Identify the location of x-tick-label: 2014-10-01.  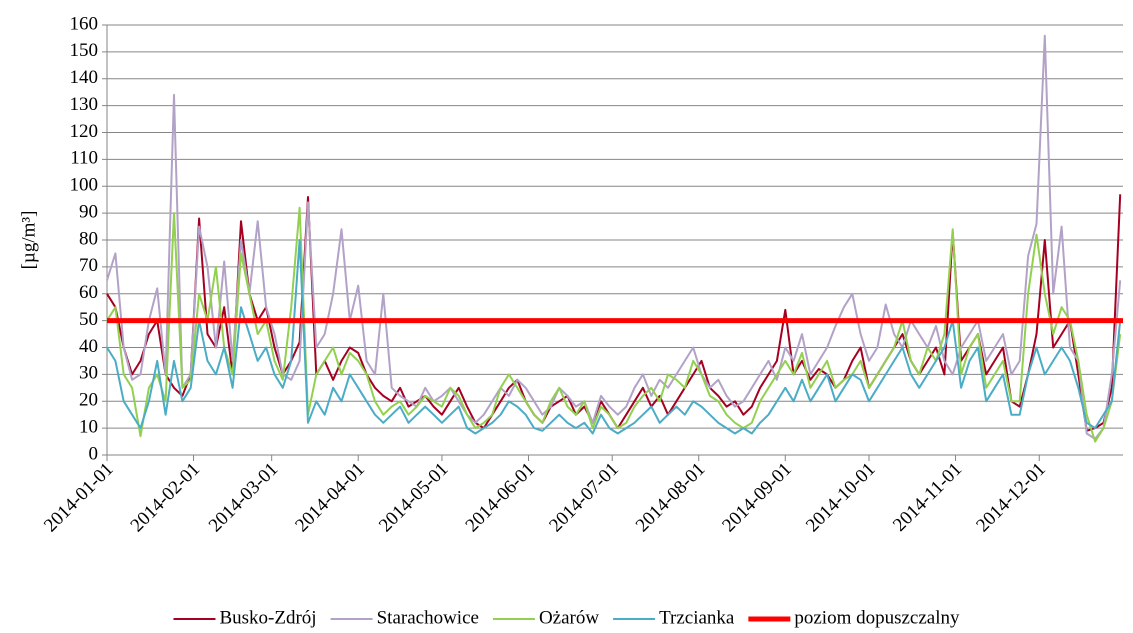
(841, 498).